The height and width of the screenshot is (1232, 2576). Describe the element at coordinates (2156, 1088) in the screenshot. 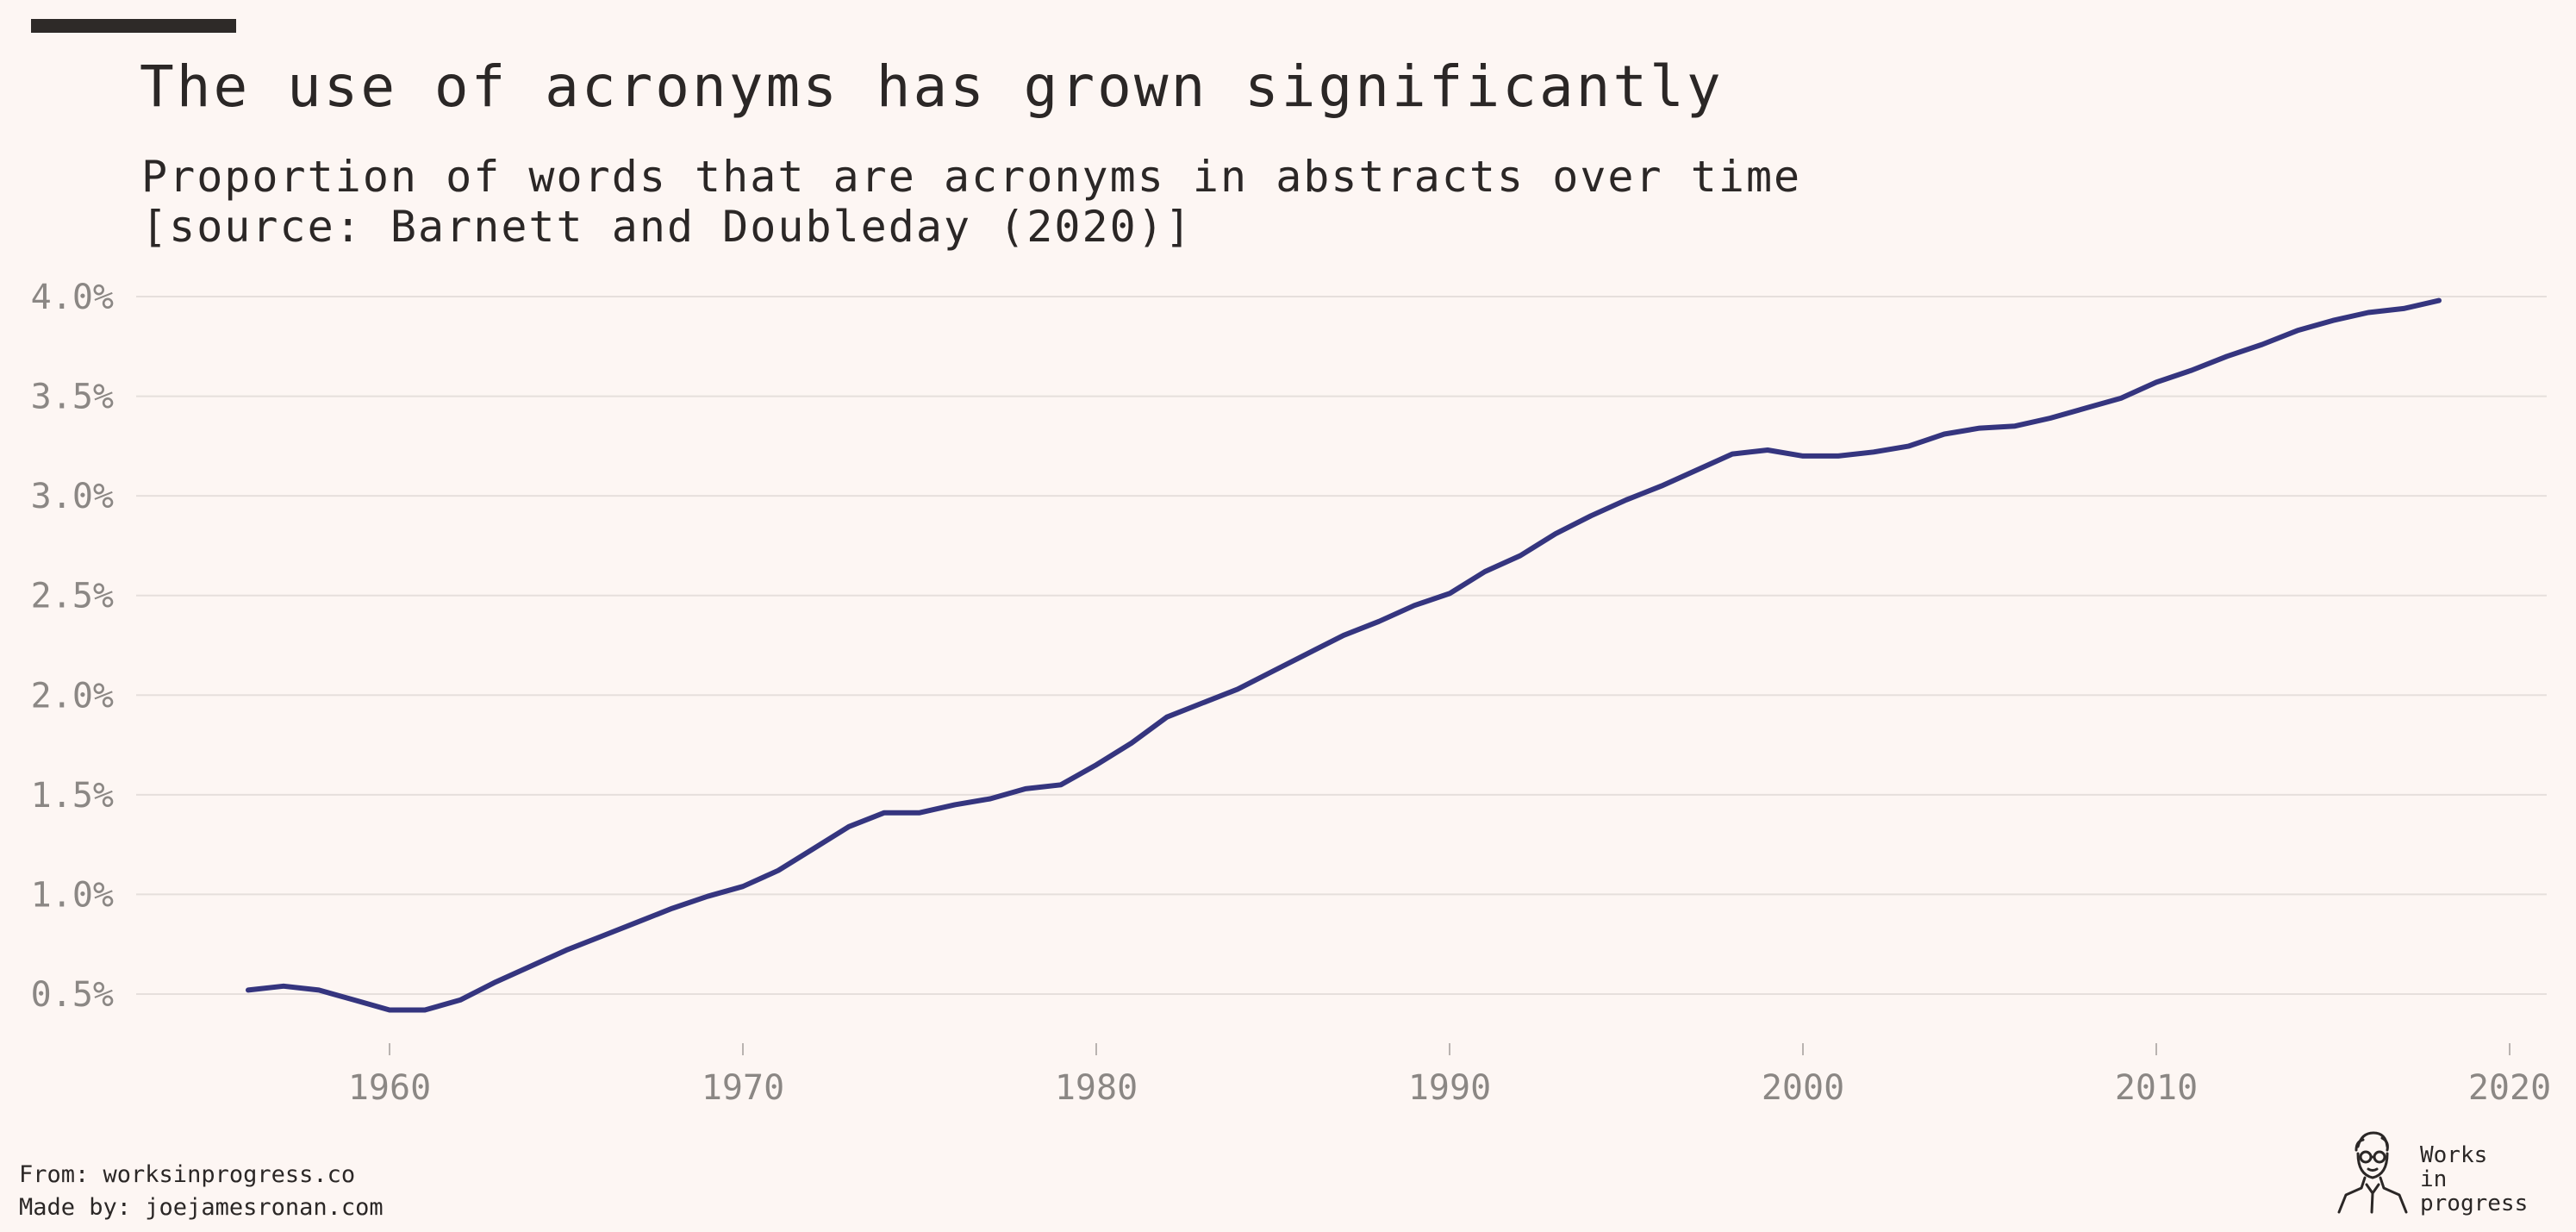

I see `x-tick-label: 2010` at that location.